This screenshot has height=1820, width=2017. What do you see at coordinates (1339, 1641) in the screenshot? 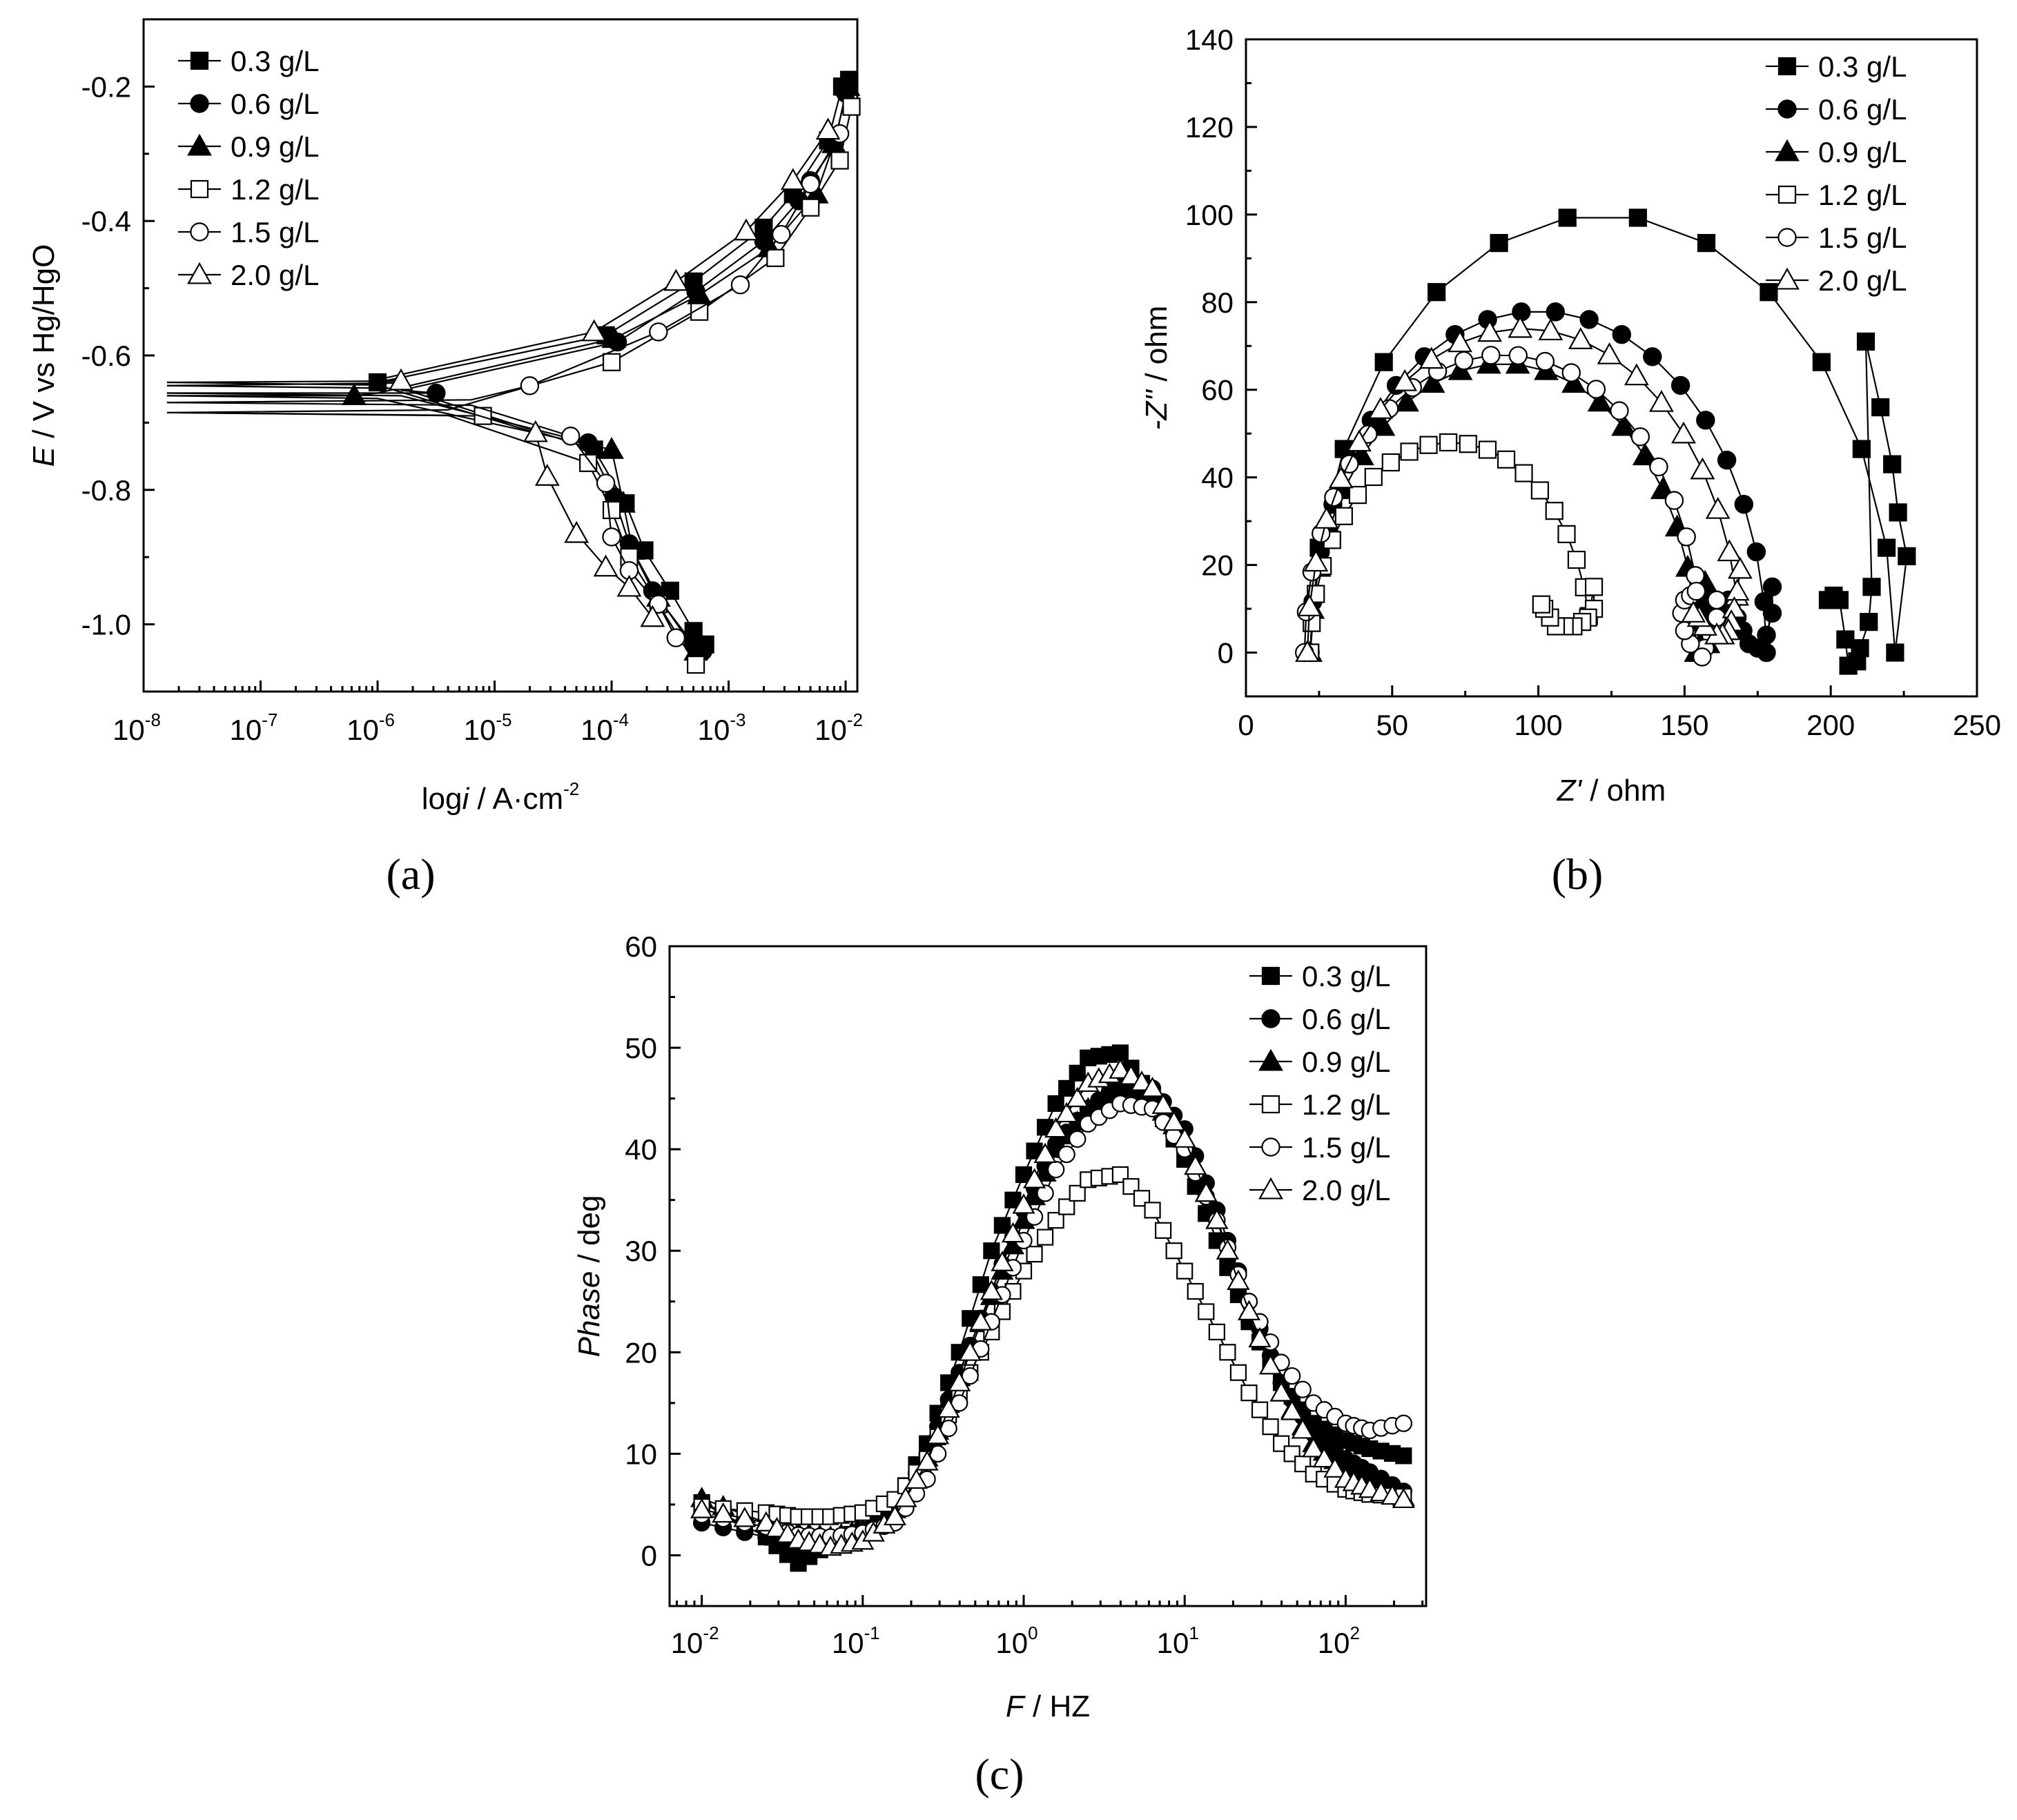
I see `x-tick-label-c-4: 10²` at bounding box center [1339, 1641].